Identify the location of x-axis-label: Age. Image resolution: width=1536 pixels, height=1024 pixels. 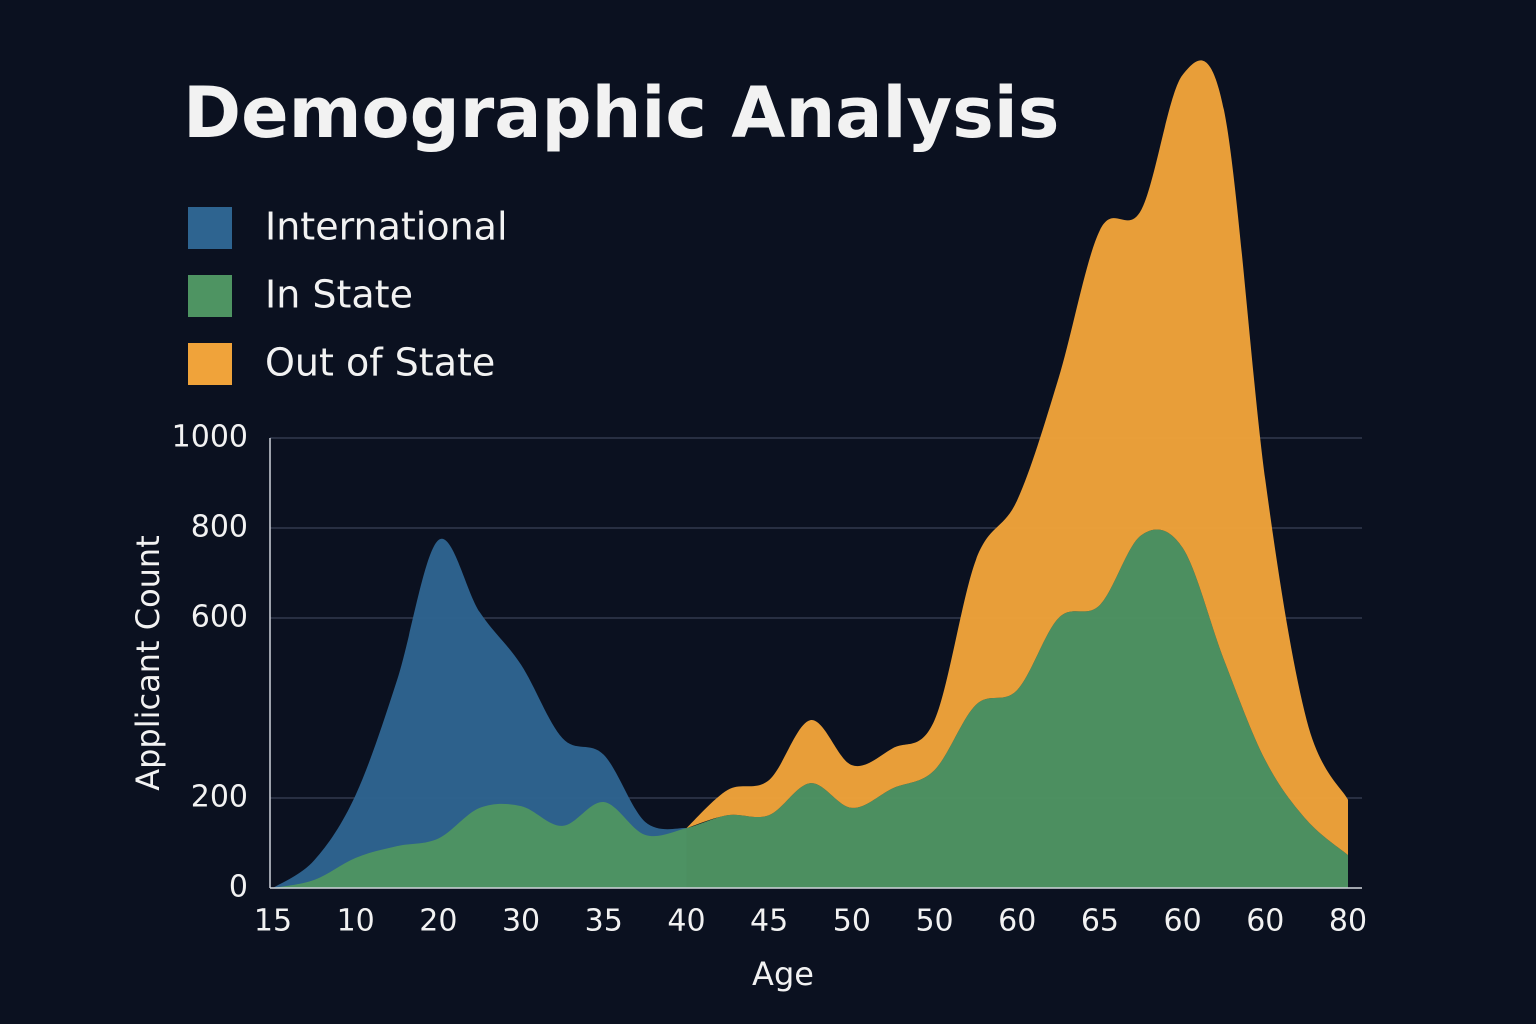
(783, 974).